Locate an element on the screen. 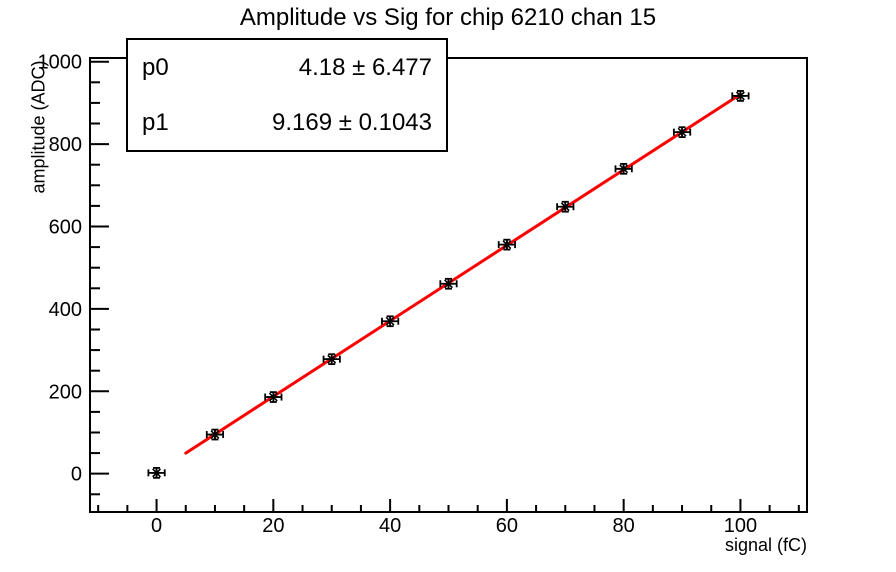  stats-row-p0: p0 4.18 ± 6.477 is located at coordinates (287, 68).